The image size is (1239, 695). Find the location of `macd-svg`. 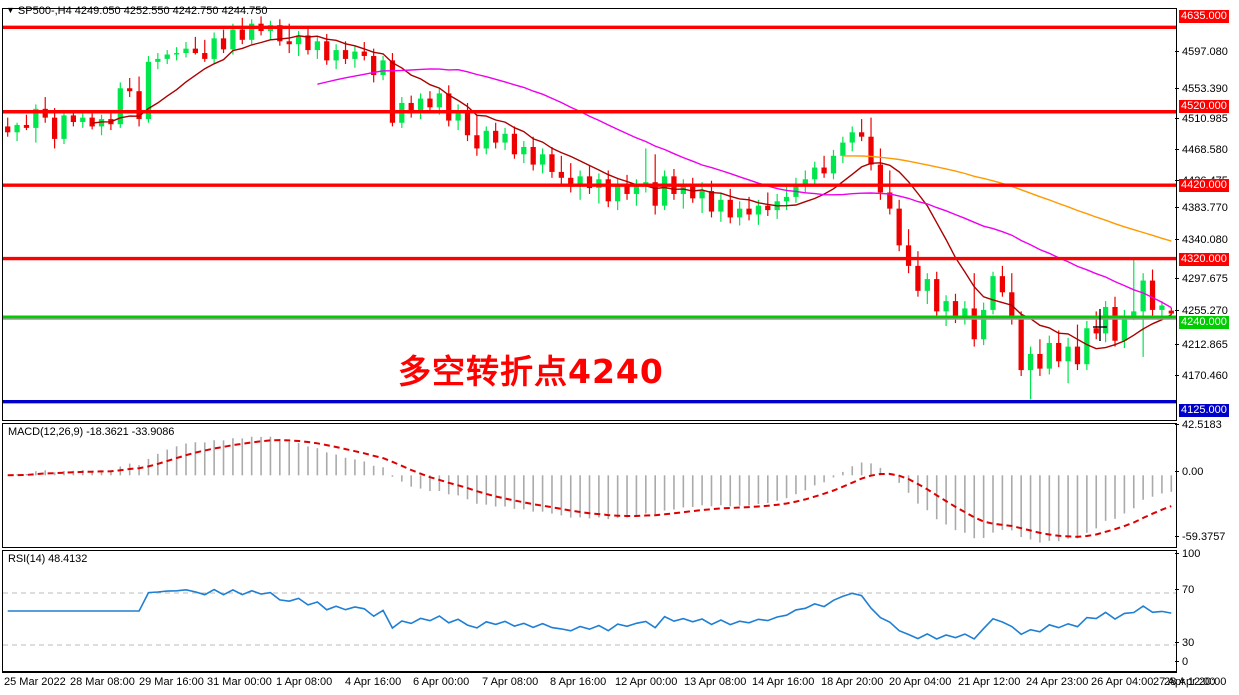

macd-svg is located at coordinates (590, 489).